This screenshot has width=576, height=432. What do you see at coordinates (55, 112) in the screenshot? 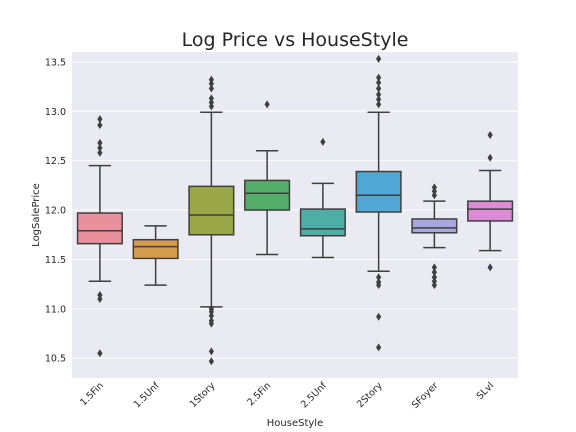
I see `y-tick-label: 13.0` at bounding box center [55, 112].